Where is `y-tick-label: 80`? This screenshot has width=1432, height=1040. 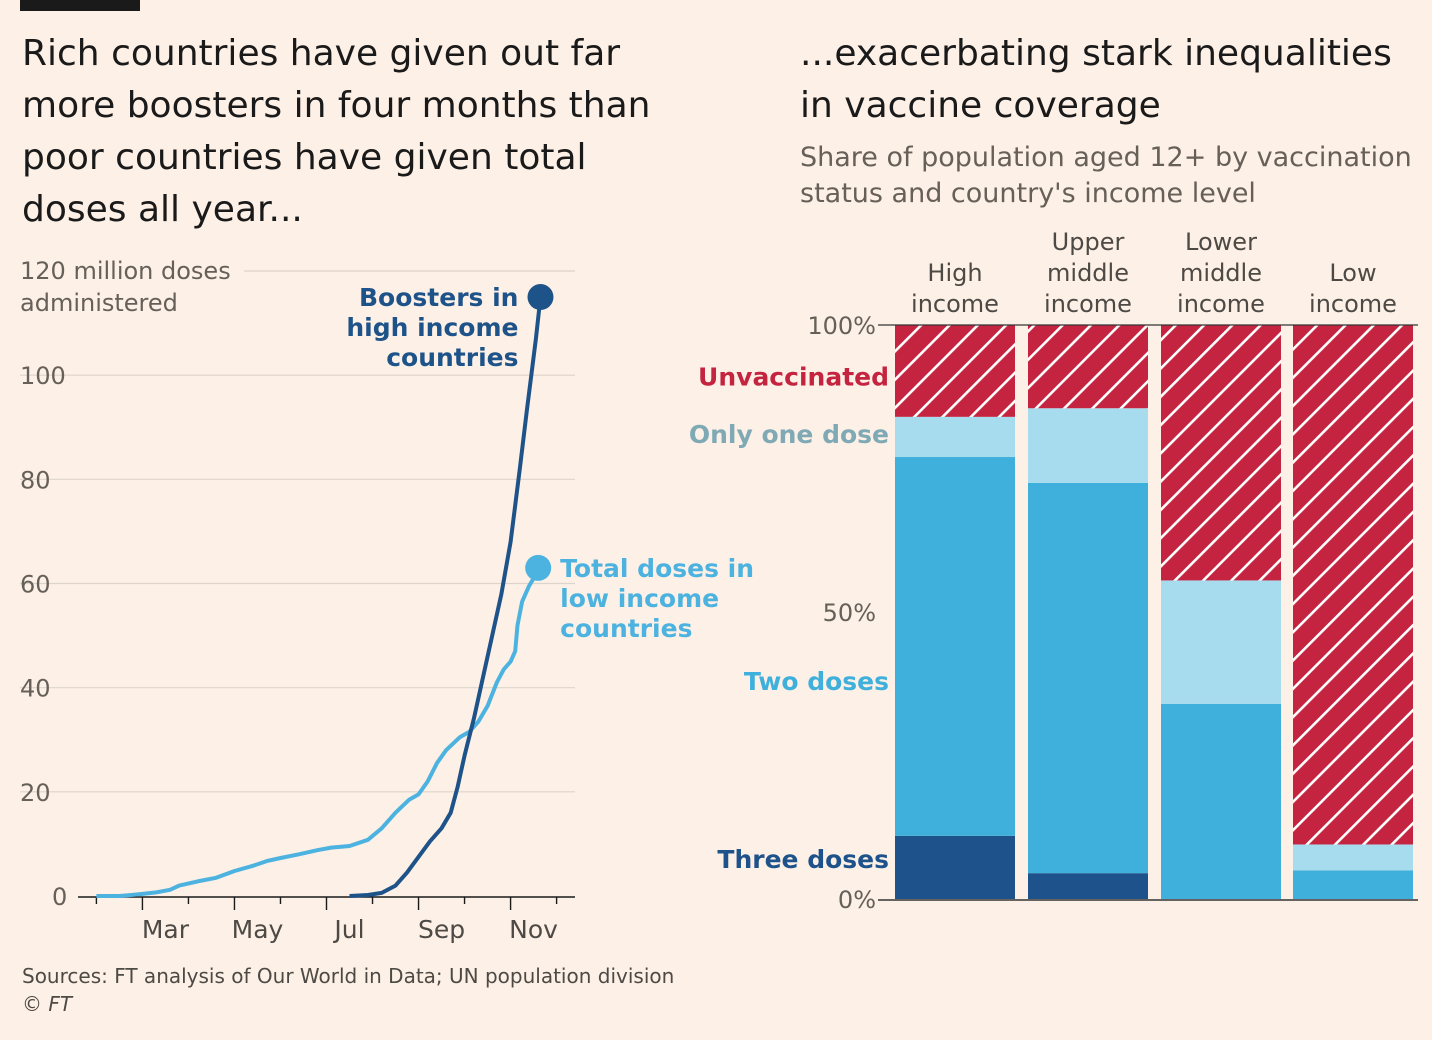 y-tick-label: 80 is located at coordinates (35, 480).